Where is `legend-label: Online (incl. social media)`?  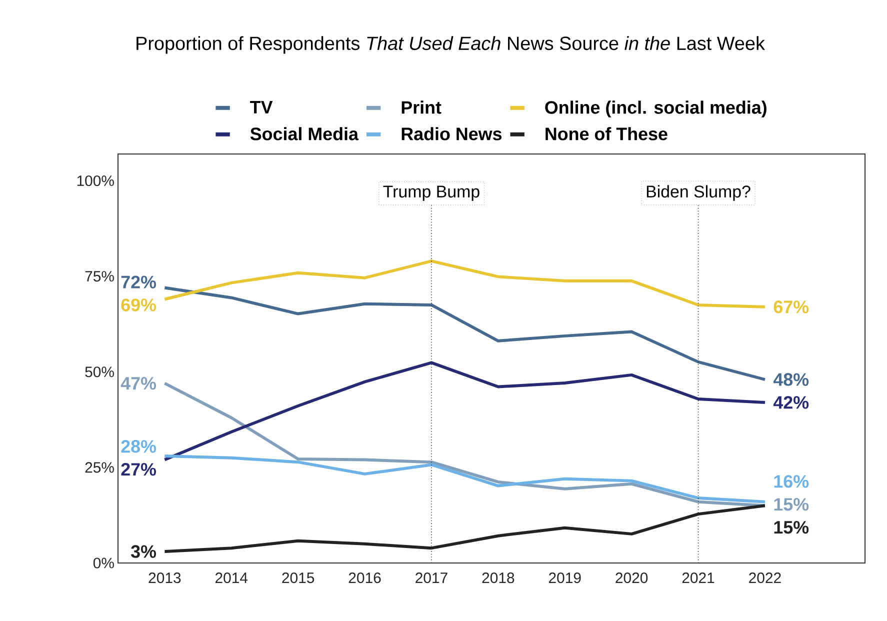 legend-label: Online (incl. social media) is located at coordinates (655, 109).